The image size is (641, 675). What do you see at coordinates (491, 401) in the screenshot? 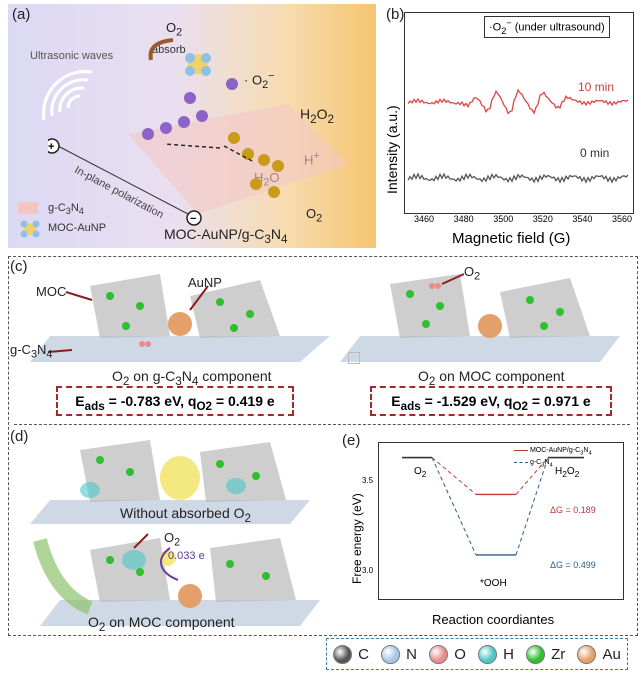
I see `eads-box-right: Eads = -1.529 eV, qO2 = 0.971 e` at bounding box center [491, 401].